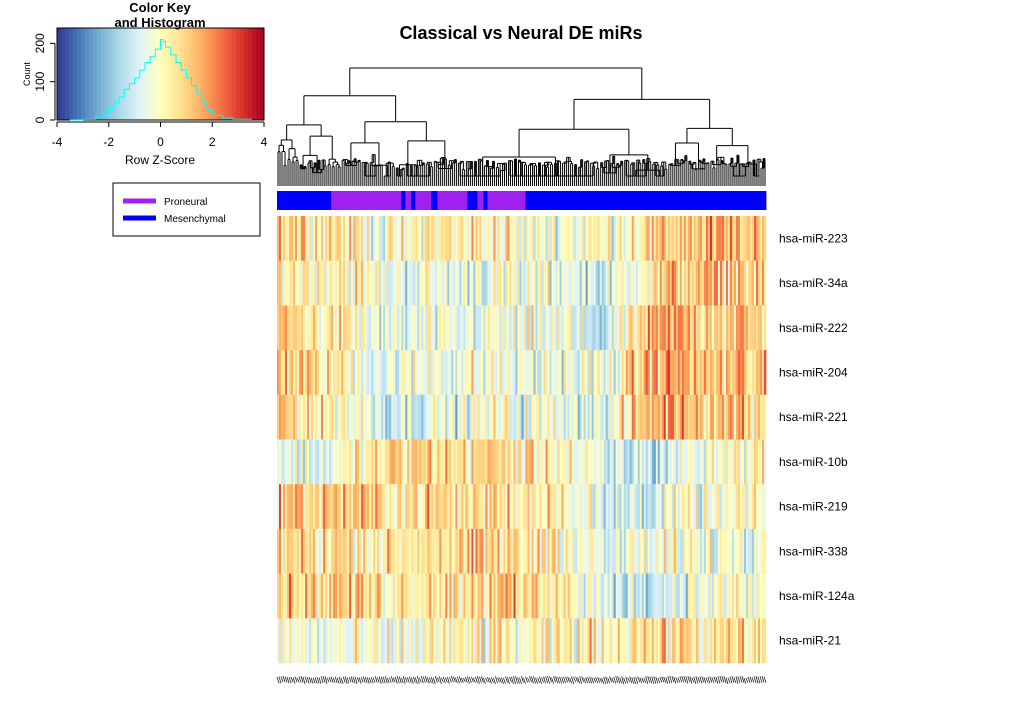  Describe the element at coordinates (170, 74) in the screenshot. I see `color-key-band` at that location.